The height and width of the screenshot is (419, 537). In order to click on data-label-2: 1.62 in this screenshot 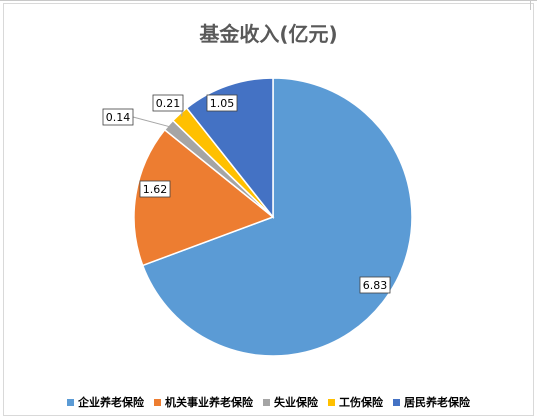, I will do `click(155, 189)`.